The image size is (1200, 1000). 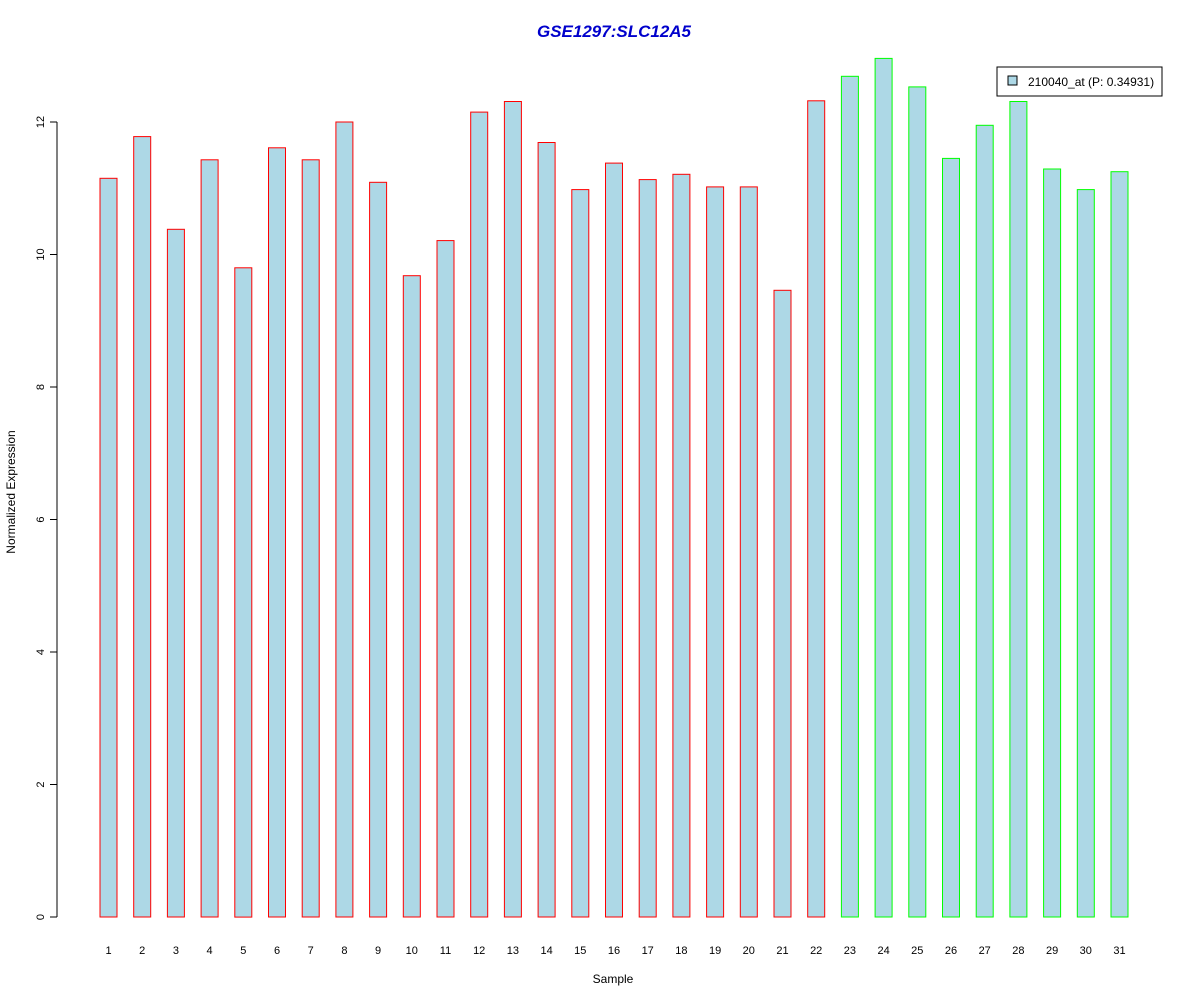 I want to click on y-tick-label: 2, so click(x=41, y=784).